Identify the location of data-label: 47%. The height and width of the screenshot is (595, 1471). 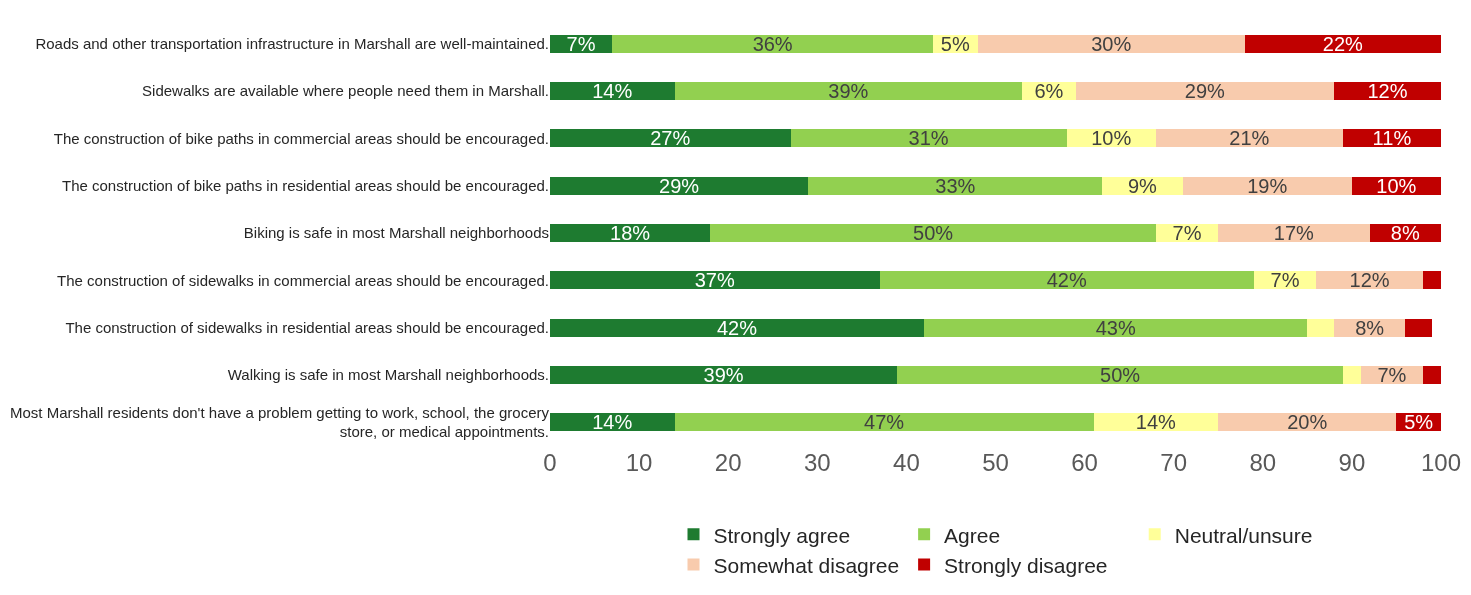
(884, 422).